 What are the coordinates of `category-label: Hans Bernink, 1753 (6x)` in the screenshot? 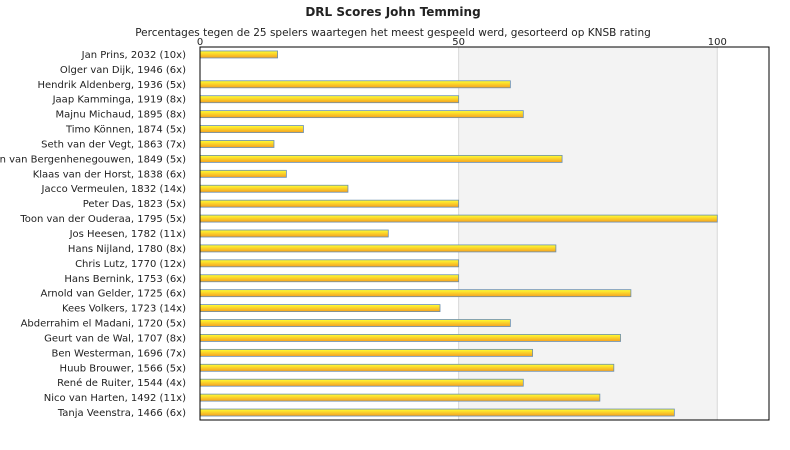 It's located at (125, 279).